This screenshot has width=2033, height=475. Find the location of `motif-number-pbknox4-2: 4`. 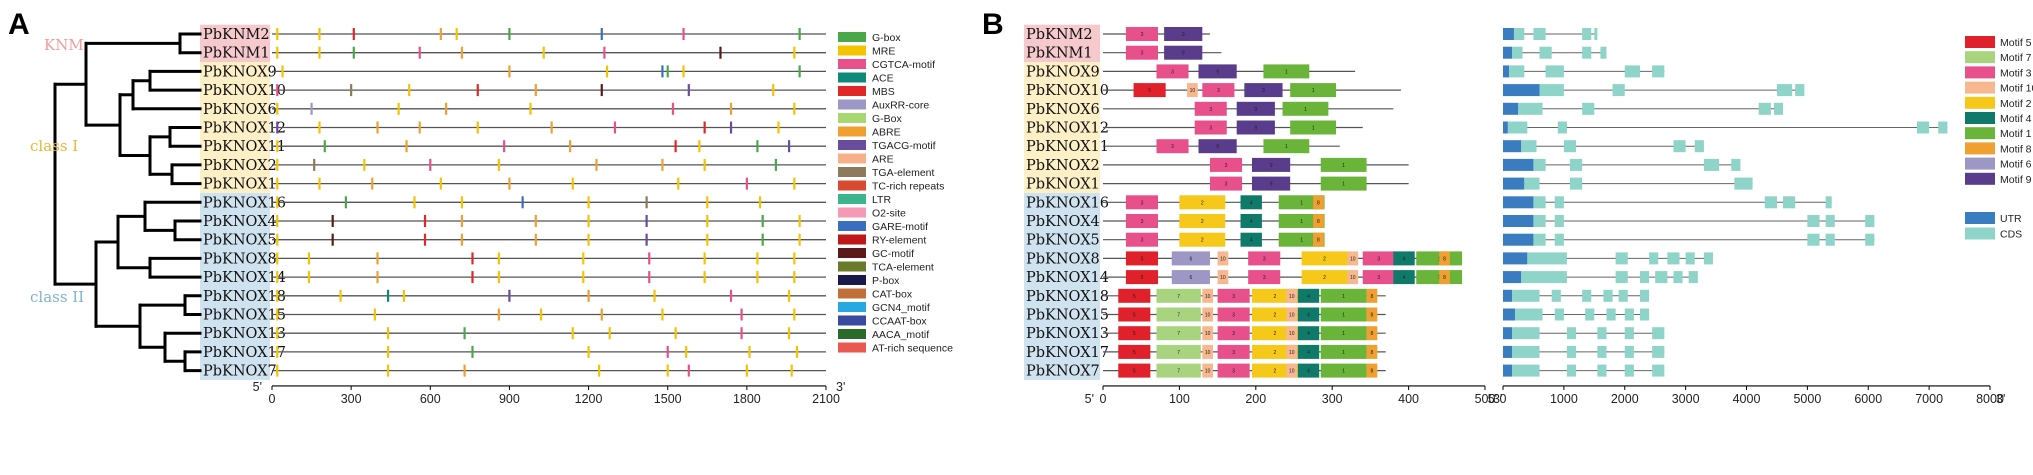

motif-number-pbknox4-2: 4 is located at coordinates (1251, 222).